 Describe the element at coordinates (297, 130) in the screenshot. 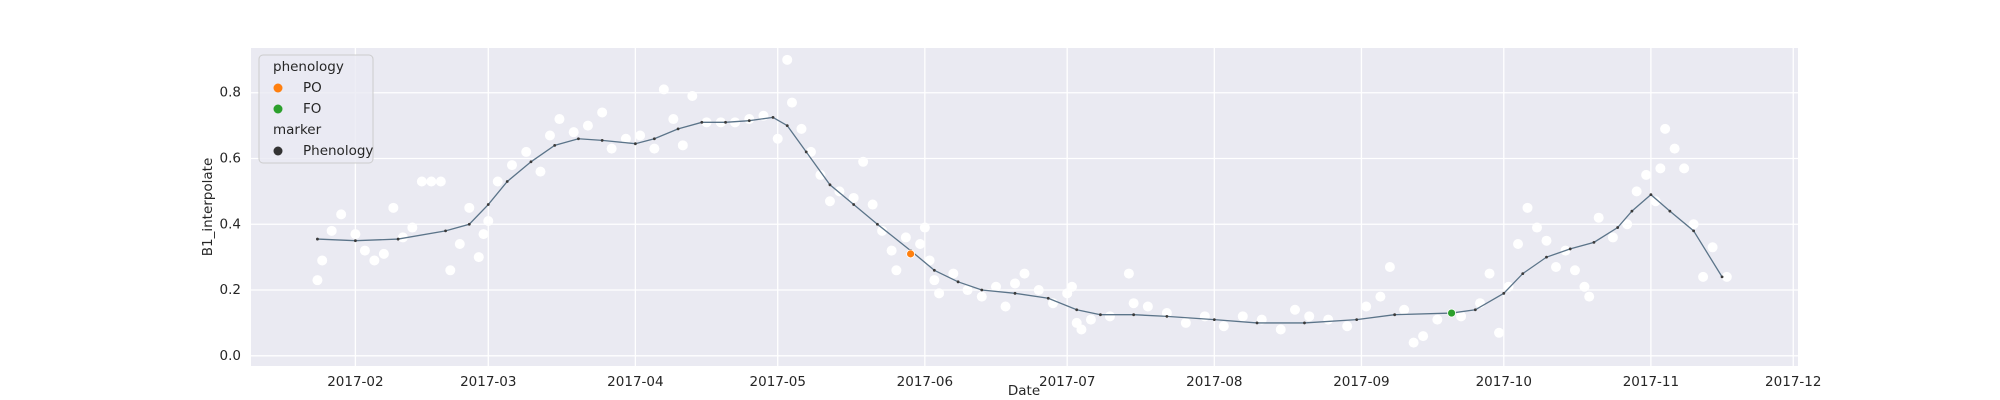

I see `legend-title: marker` at that location.